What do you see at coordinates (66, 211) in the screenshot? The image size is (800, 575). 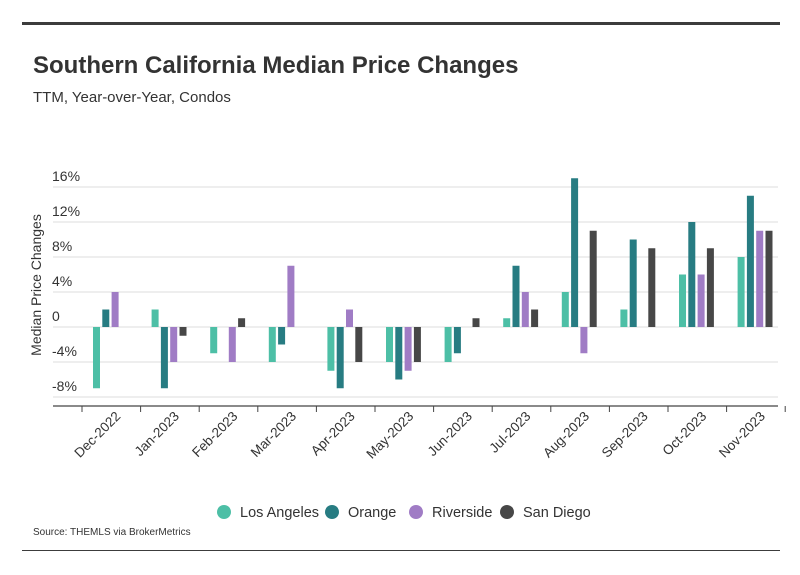 I see `y-tick-label: 12%` at bounding box center [66, 211].